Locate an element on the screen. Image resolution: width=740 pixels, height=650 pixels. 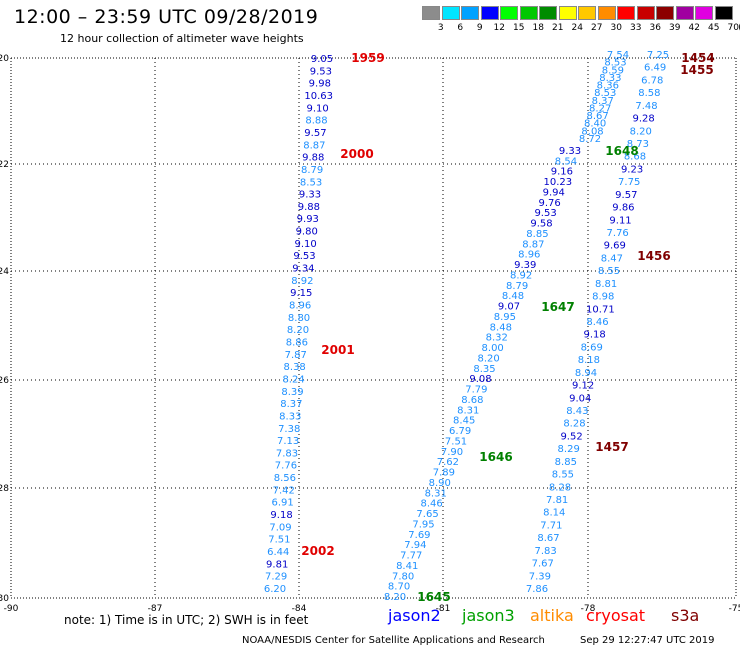
wave-height-value: 9.16 is located at coordinates (562, 172).